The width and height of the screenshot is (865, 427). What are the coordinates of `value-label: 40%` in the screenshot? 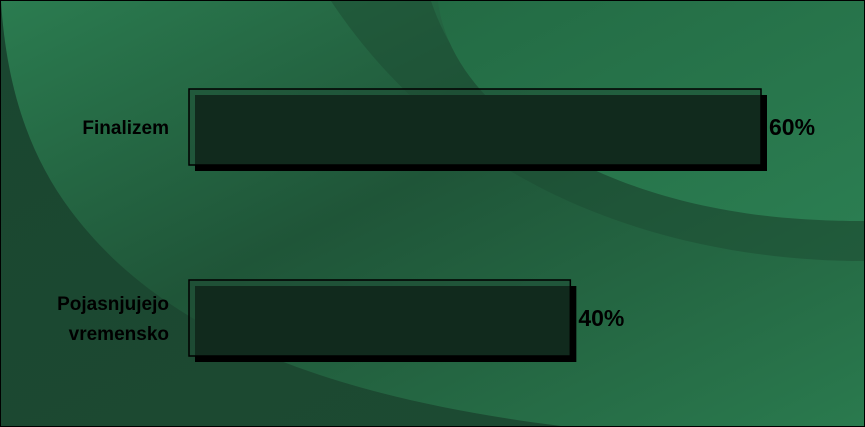 It's located at (601, 318).